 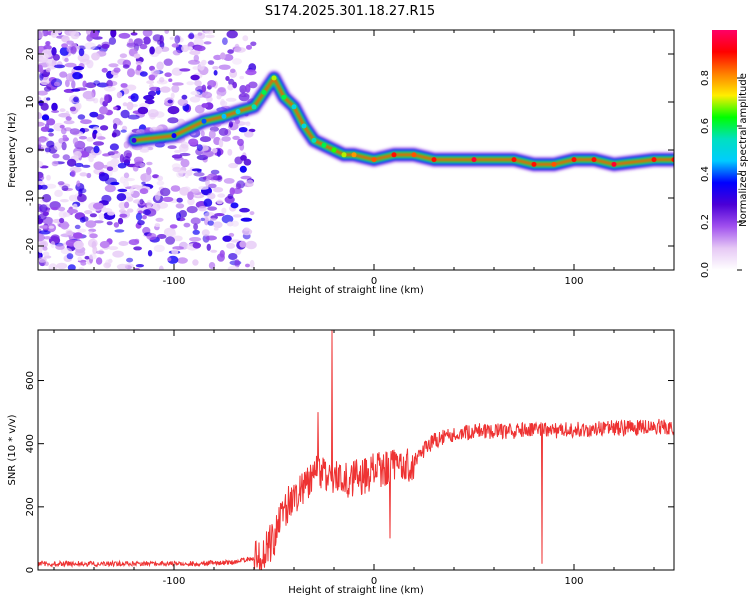 I want to click on y-tick-label: 20, so click(x=30, y=54).